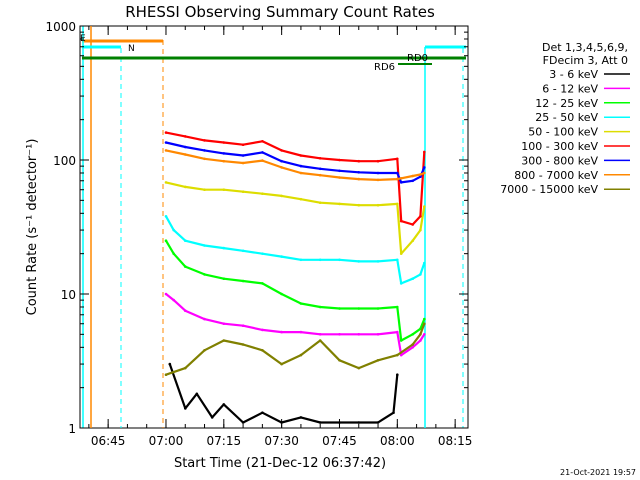  What do you see at coordinates (280, 12) in the screenshot?
I see `chart-title: RHESSI Observing Summary Count Rates` at bounding box center [280, 12].